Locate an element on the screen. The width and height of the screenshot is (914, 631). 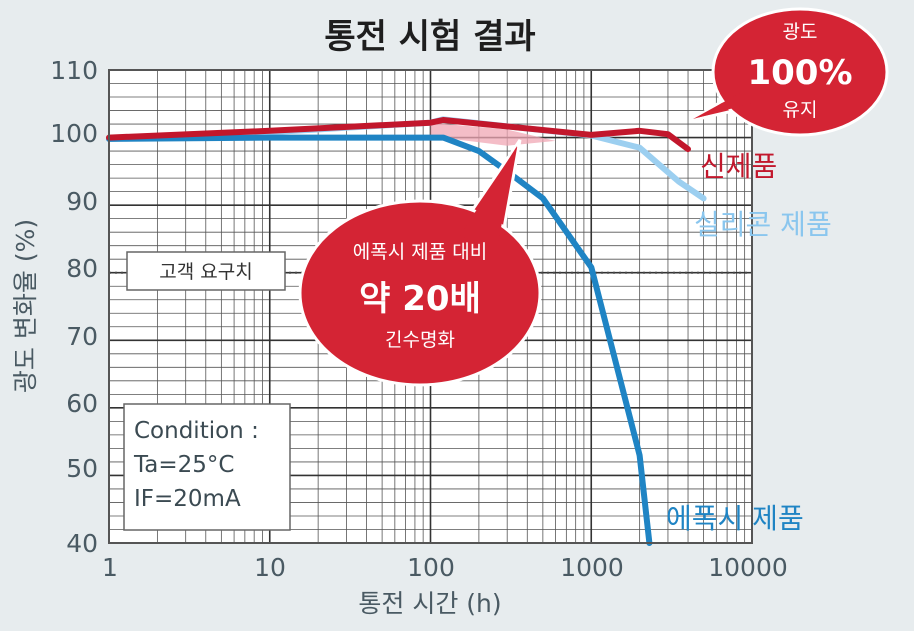
y-tick-label: 40 is located at coordinates (82, 543).